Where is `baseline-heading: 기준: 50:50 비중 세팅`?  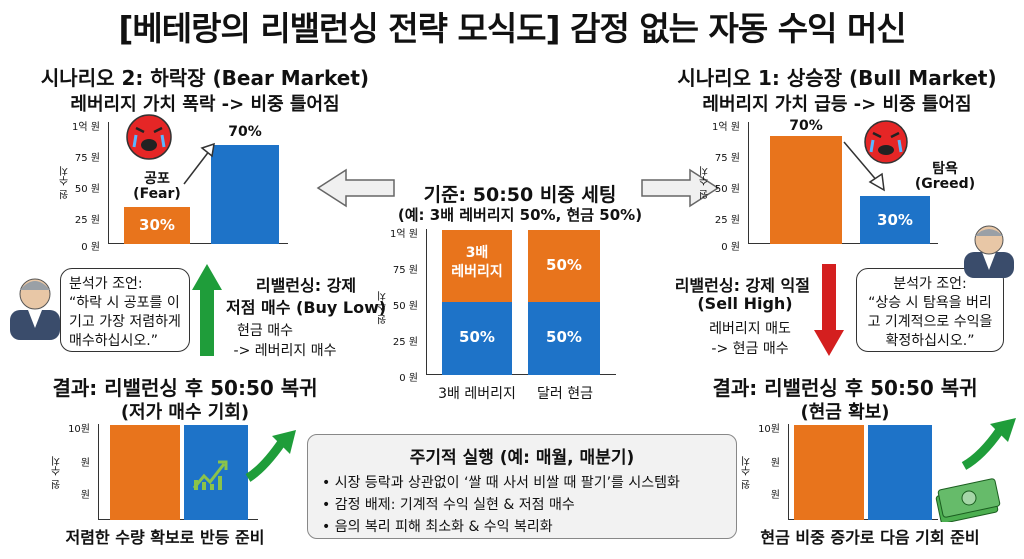 baseline-heading: 기준: 50:50 비중 세팅 is located at coordinates (520, 195).